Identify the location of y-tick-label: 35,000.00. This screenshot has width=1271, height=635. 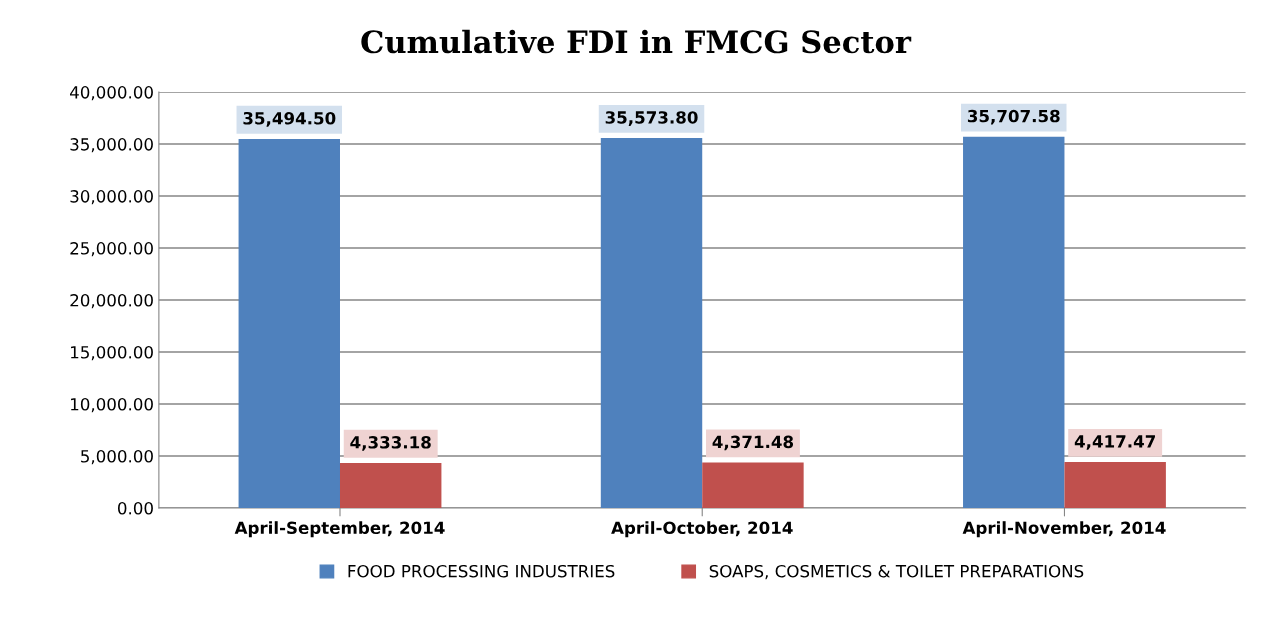
(111, 145).